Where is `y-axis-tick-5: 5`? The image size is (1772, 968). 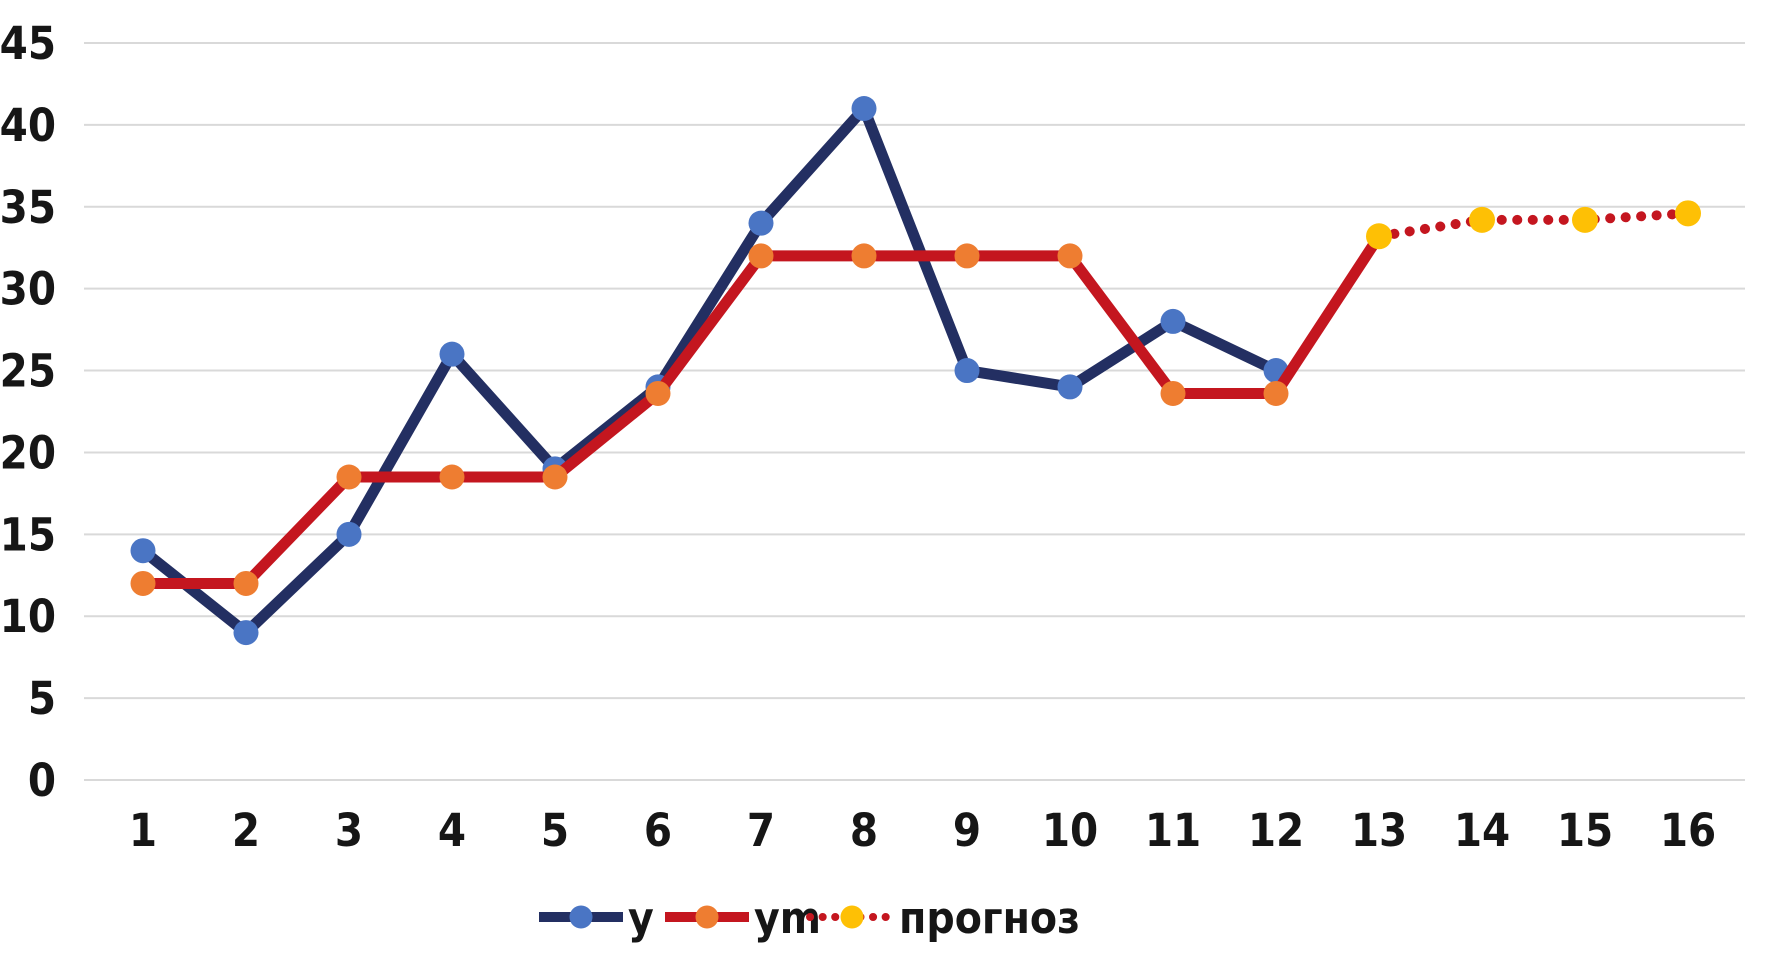 y-axis-tick-5: 5 is located at coordinates (42, 698).